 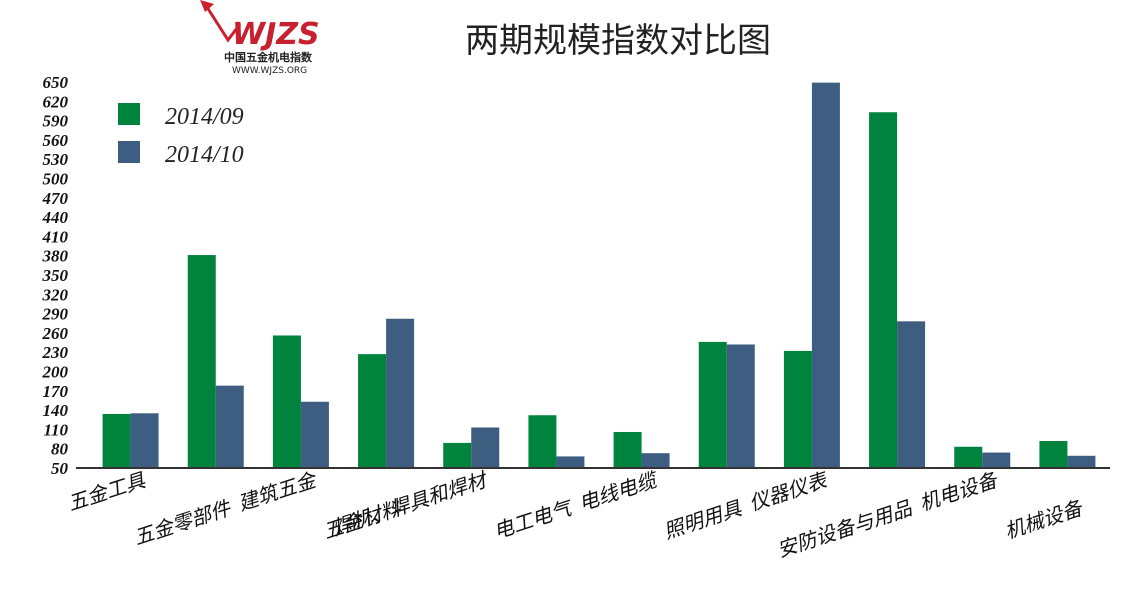 I want to click on x-tick-label: 建筑五金, so click(x=278, y=491).